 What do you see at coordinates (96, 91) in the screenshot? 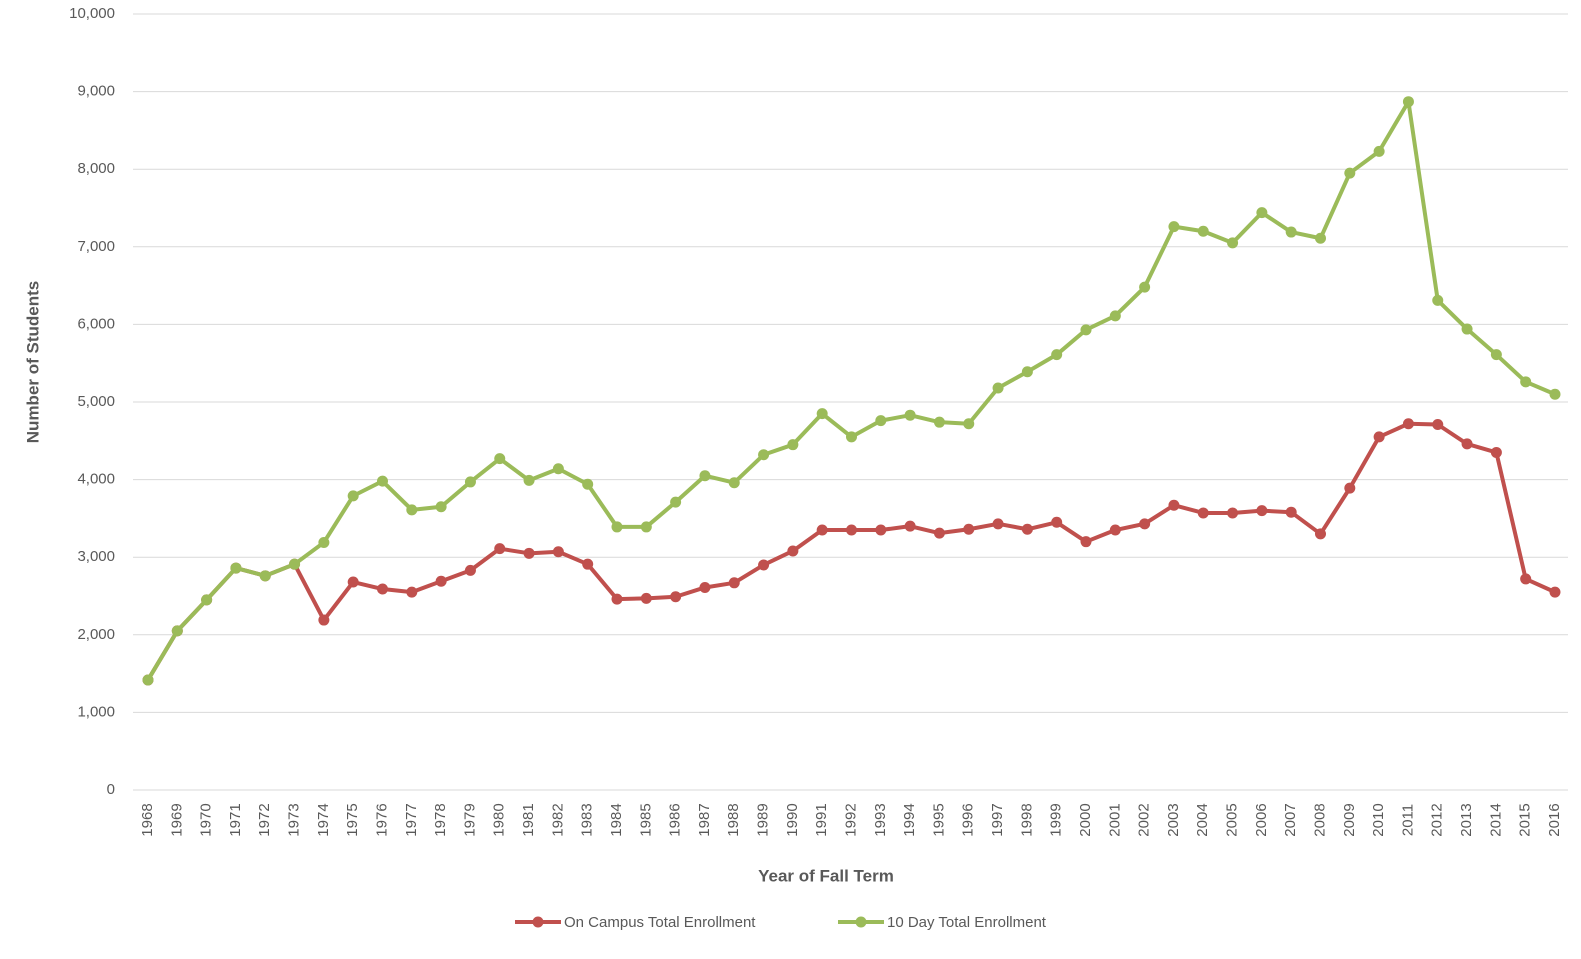
I see `y-tick-label: 9,000` at bounding box center [96, 91].